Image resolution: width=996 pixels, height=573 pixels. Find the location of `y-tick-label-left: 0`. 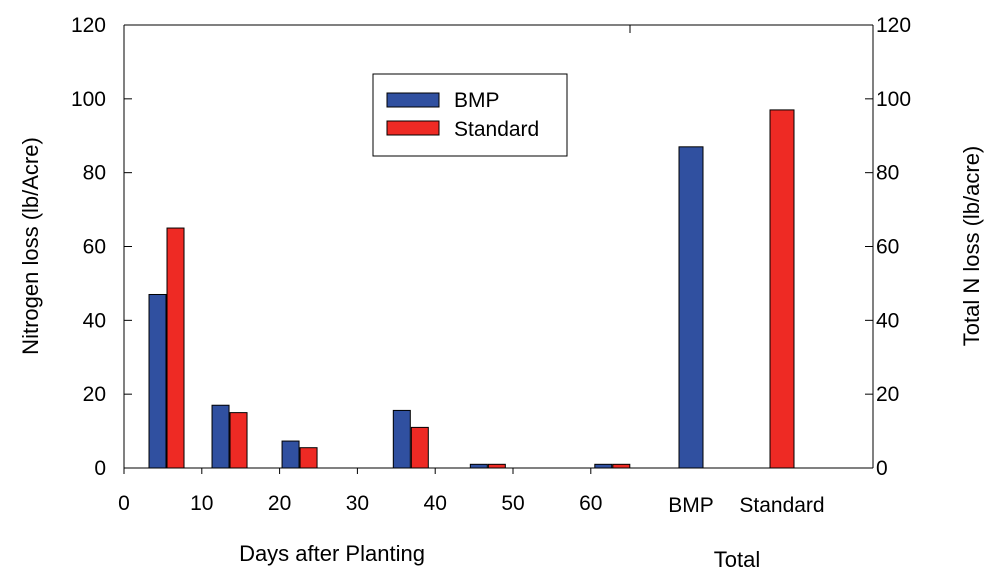

y-tick-label-left: 0 is located at coordinates (100, 468).